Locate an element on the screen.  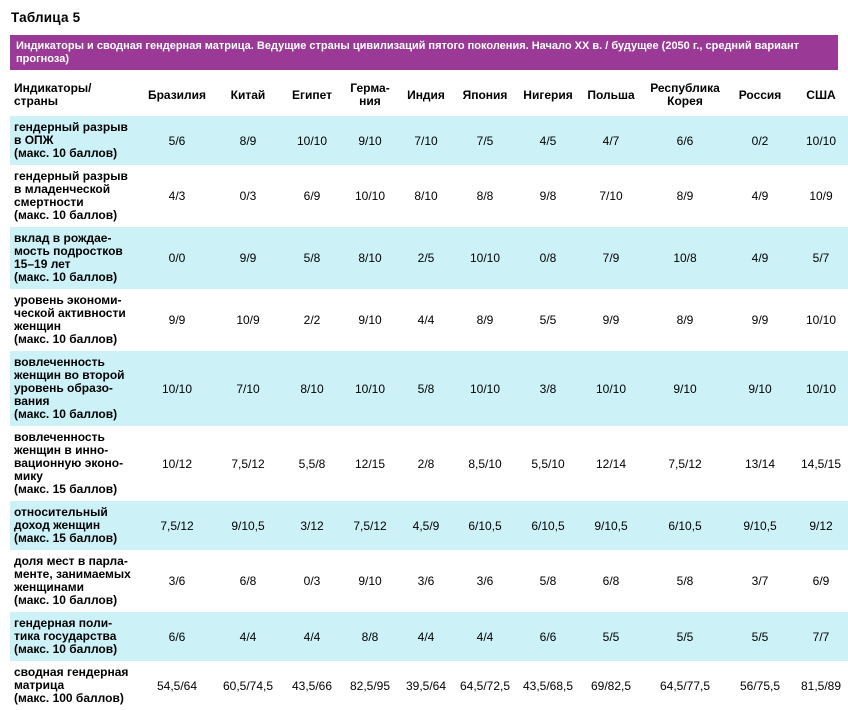
cell-value: 4/5 is located at coordinates (548, 140).